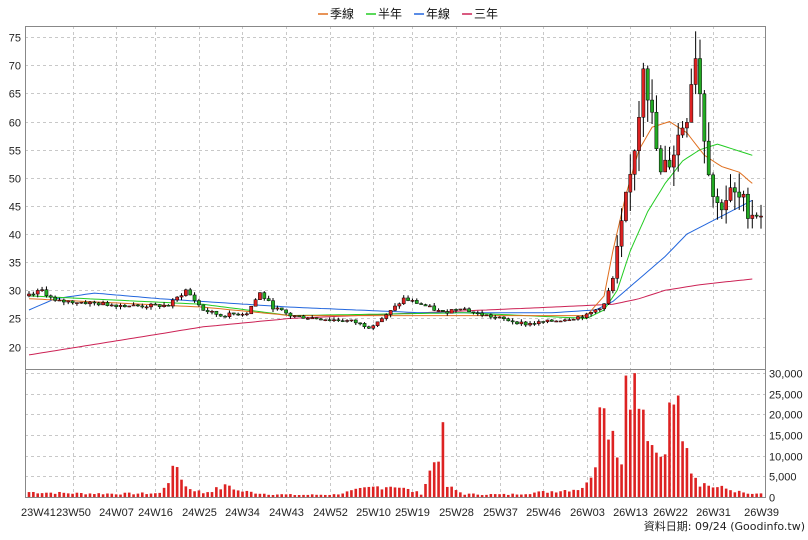 The height and width of the screenshot is (540, 808). What do you see at coordinates (15, 152) in the screenshot?
I see `price-tick-55: 55` at bounding box center [15, 152].